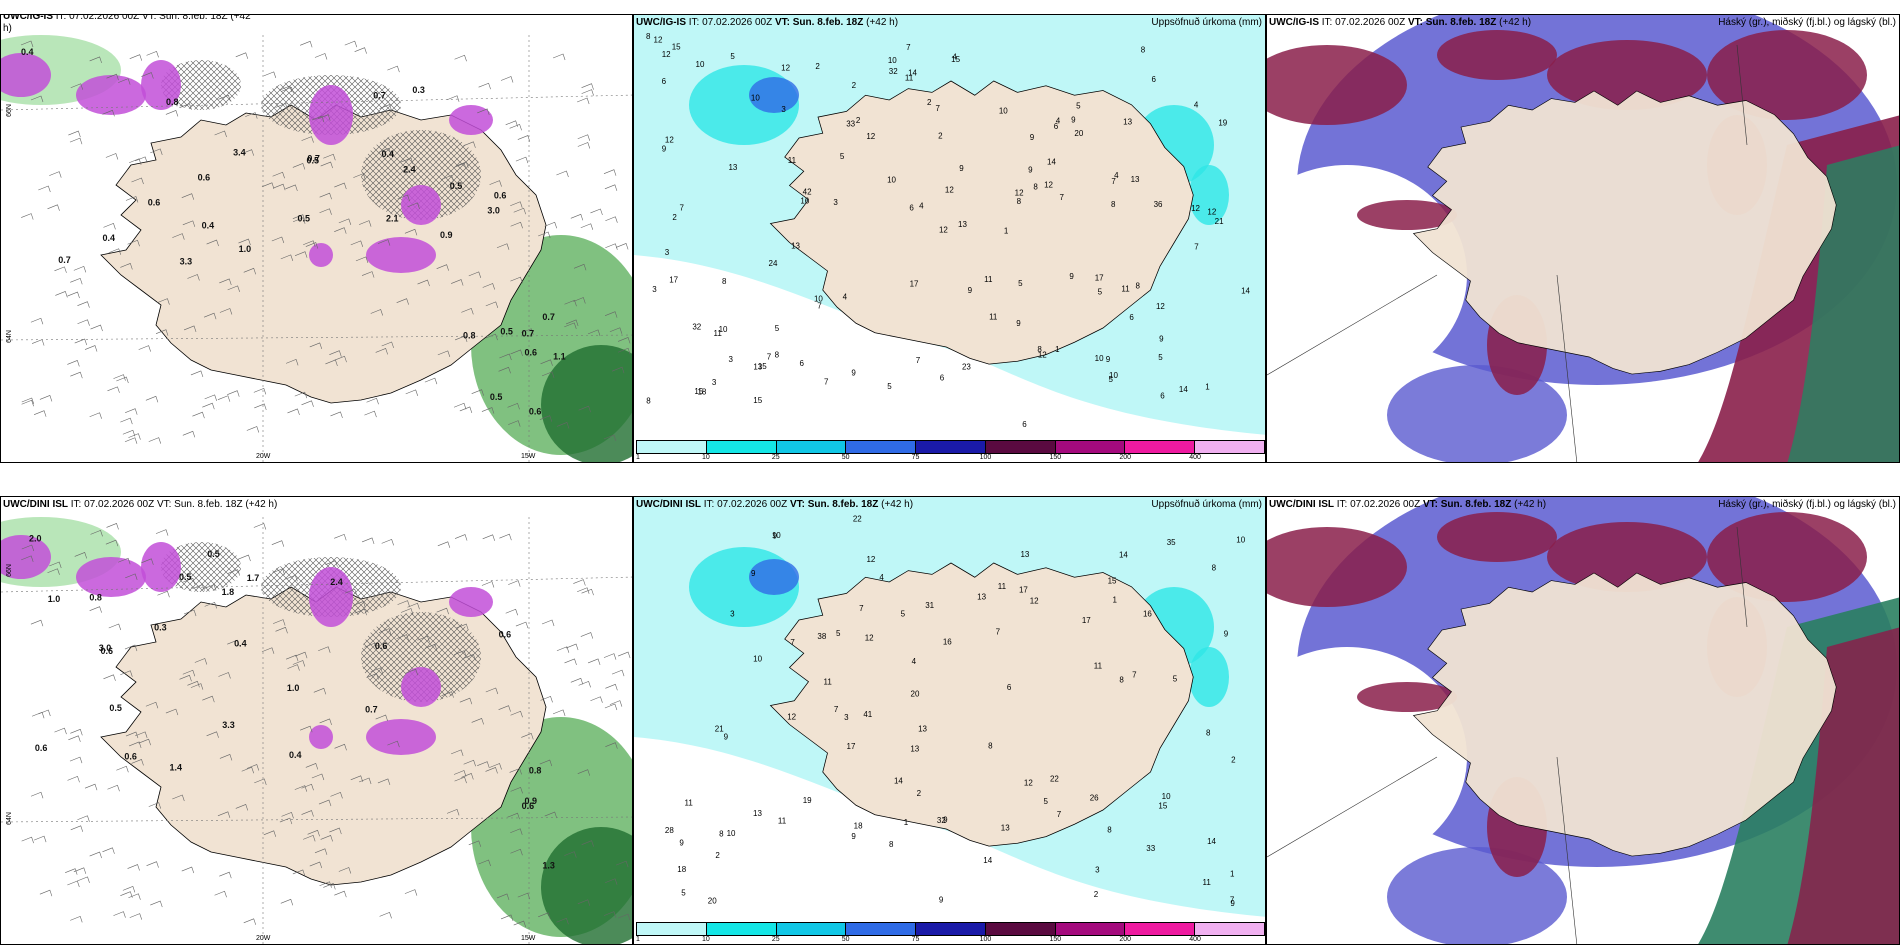 This screenshot has width=1900, height=950. Describe the element at coordinates (940, 136) in the screenshot. I see `precip-value-label: 2` at that location.